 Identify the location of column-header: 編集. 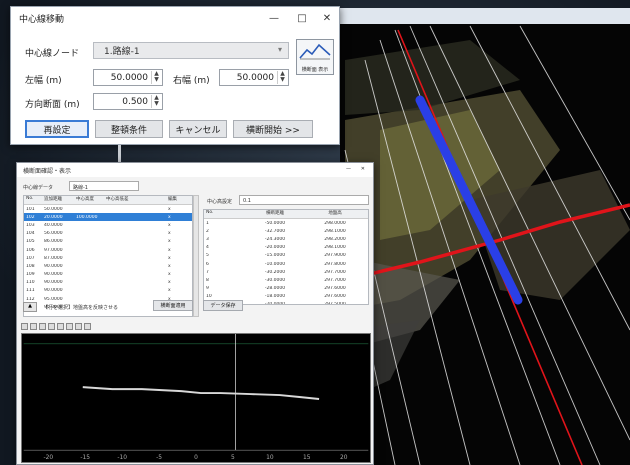
(172, 199).